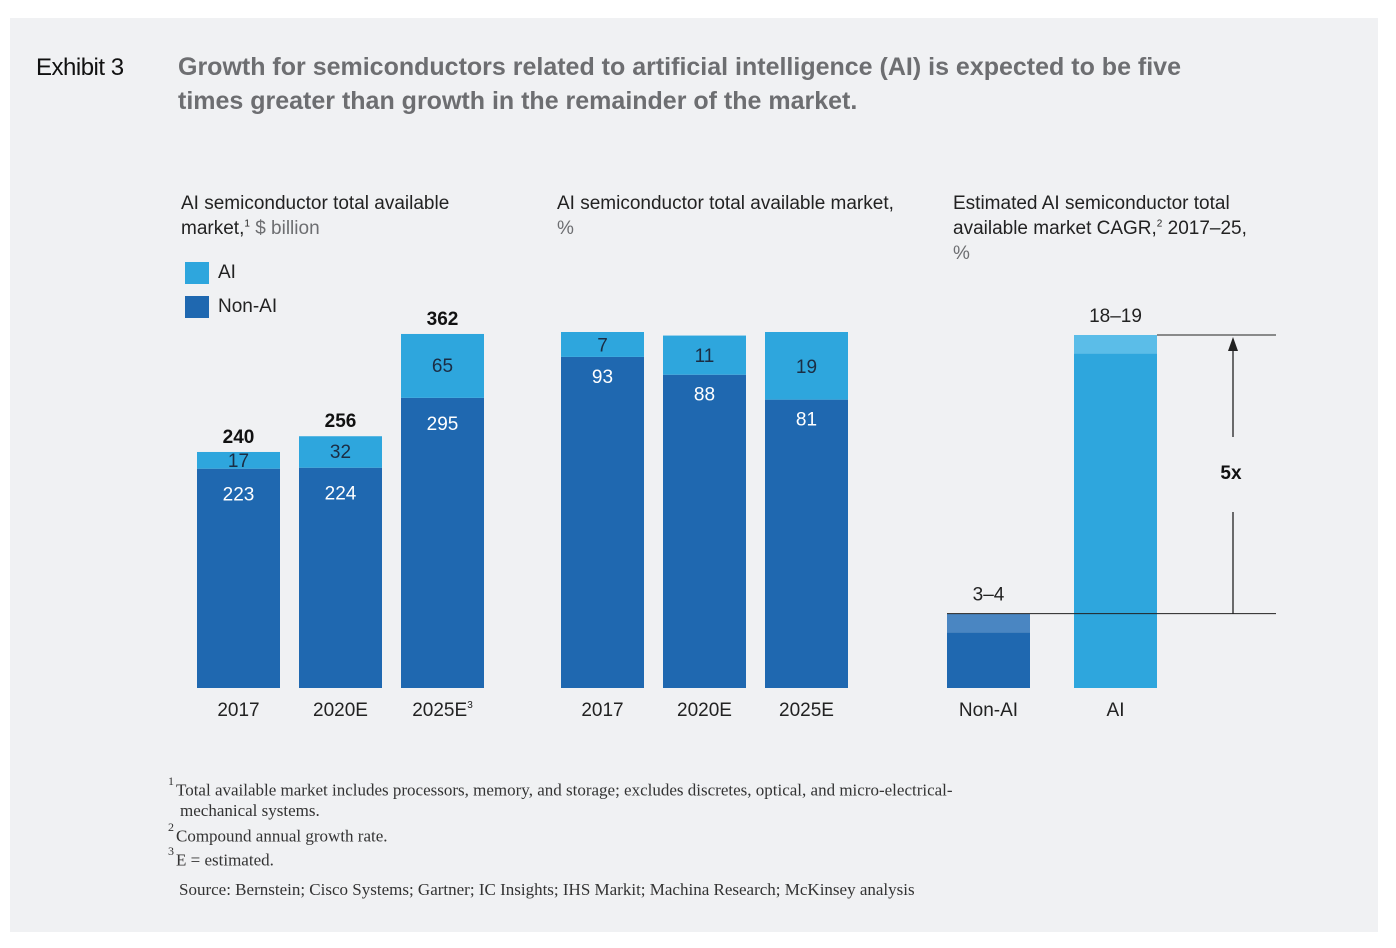  Describe the element at coordinates (602, 522) in the screenshot. I see `pct-bar-non-ai-2017` at that location.